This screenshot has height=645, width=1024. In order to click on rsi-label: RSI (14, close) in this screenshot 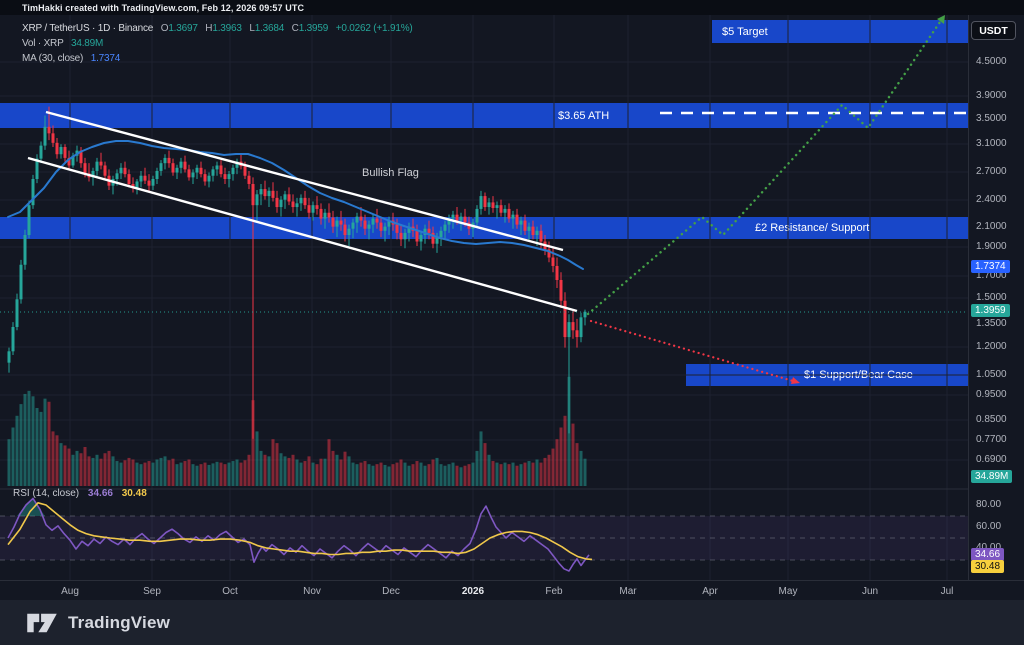, I will do `click(46, 493)`.